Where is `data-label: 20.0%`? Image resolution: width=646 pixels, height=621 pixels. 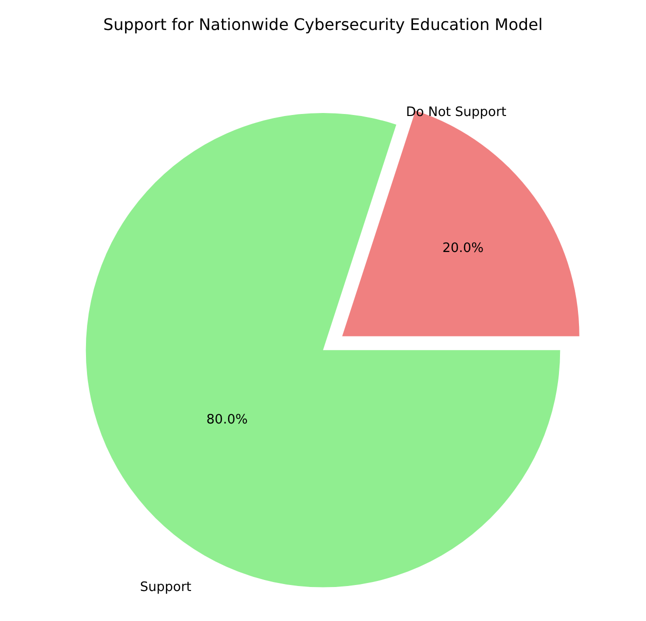
data-label: 20.0% is located at coordinates (463, 248).